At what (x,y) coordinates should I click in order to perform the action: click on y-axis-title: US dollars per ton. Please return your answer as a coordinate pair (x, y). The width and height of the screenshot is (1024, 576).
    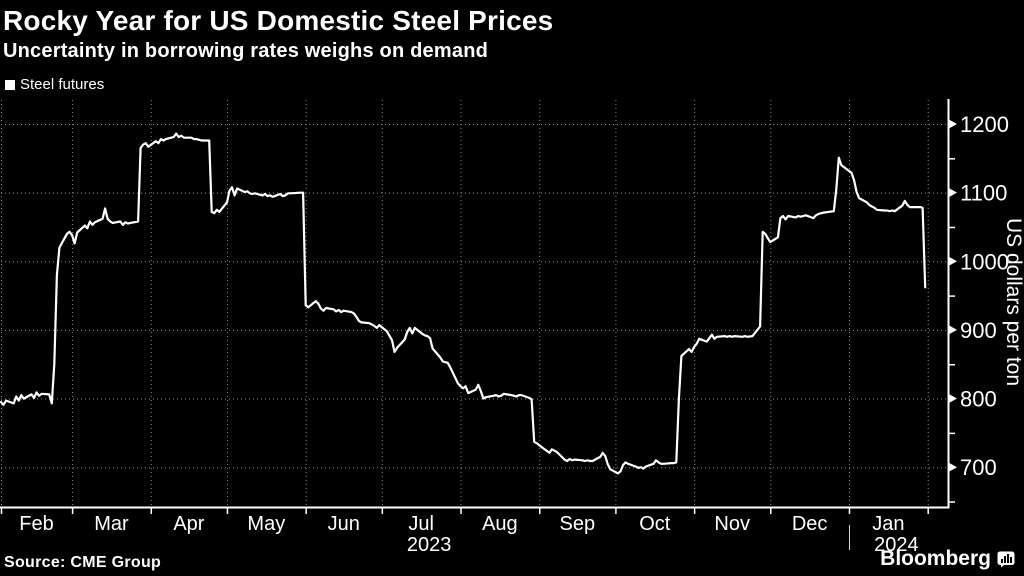
    Looking at the image, I should click on (1013, 302).